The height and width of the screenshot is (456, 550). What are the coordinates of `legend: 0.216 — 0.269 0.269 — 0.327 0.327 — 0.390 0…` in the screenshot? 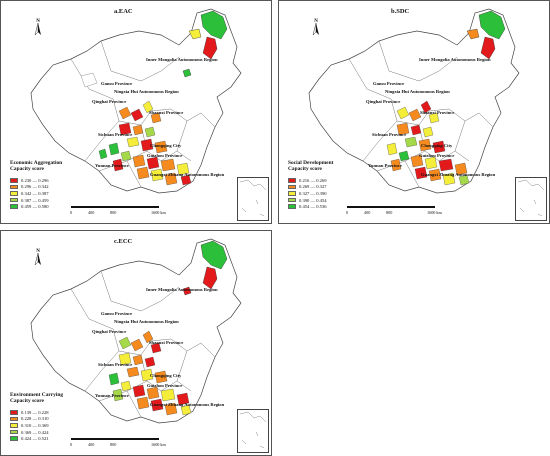 It's located at (307, 193).